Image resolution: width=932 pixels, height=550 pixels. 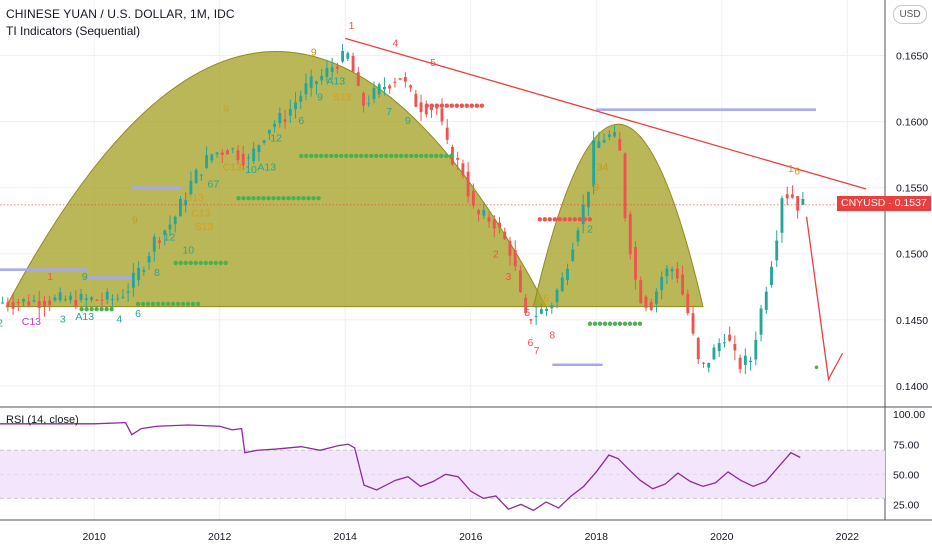 I want to click on sequential-label: A13, so click(x=335, y=82).